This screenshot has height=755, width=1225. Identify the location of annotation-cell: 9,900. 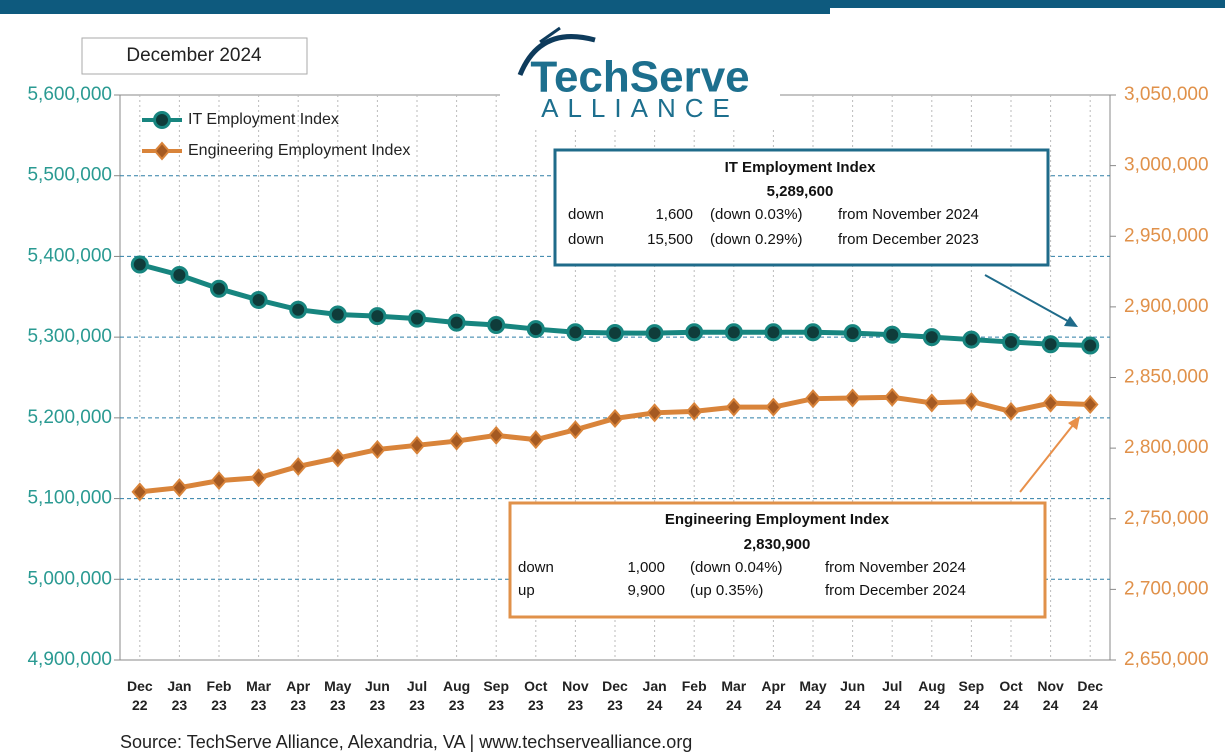
(646, 590).